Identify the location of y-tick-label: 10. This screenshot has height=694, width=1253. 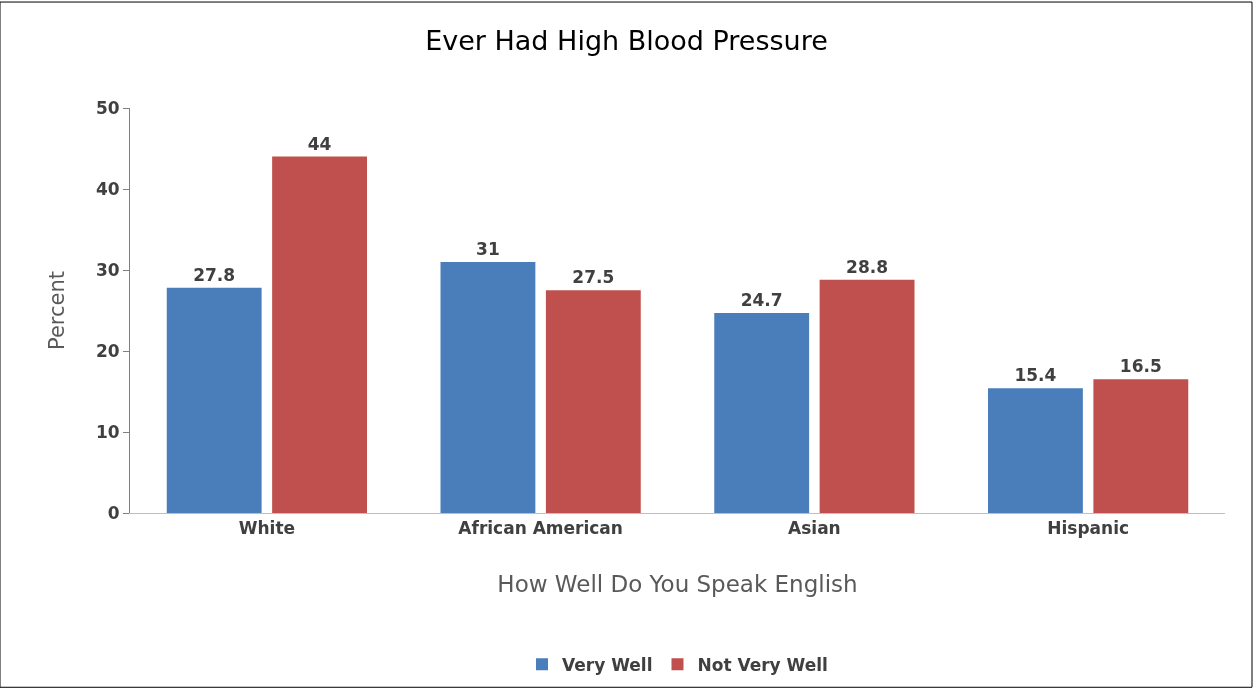
(107, 431).